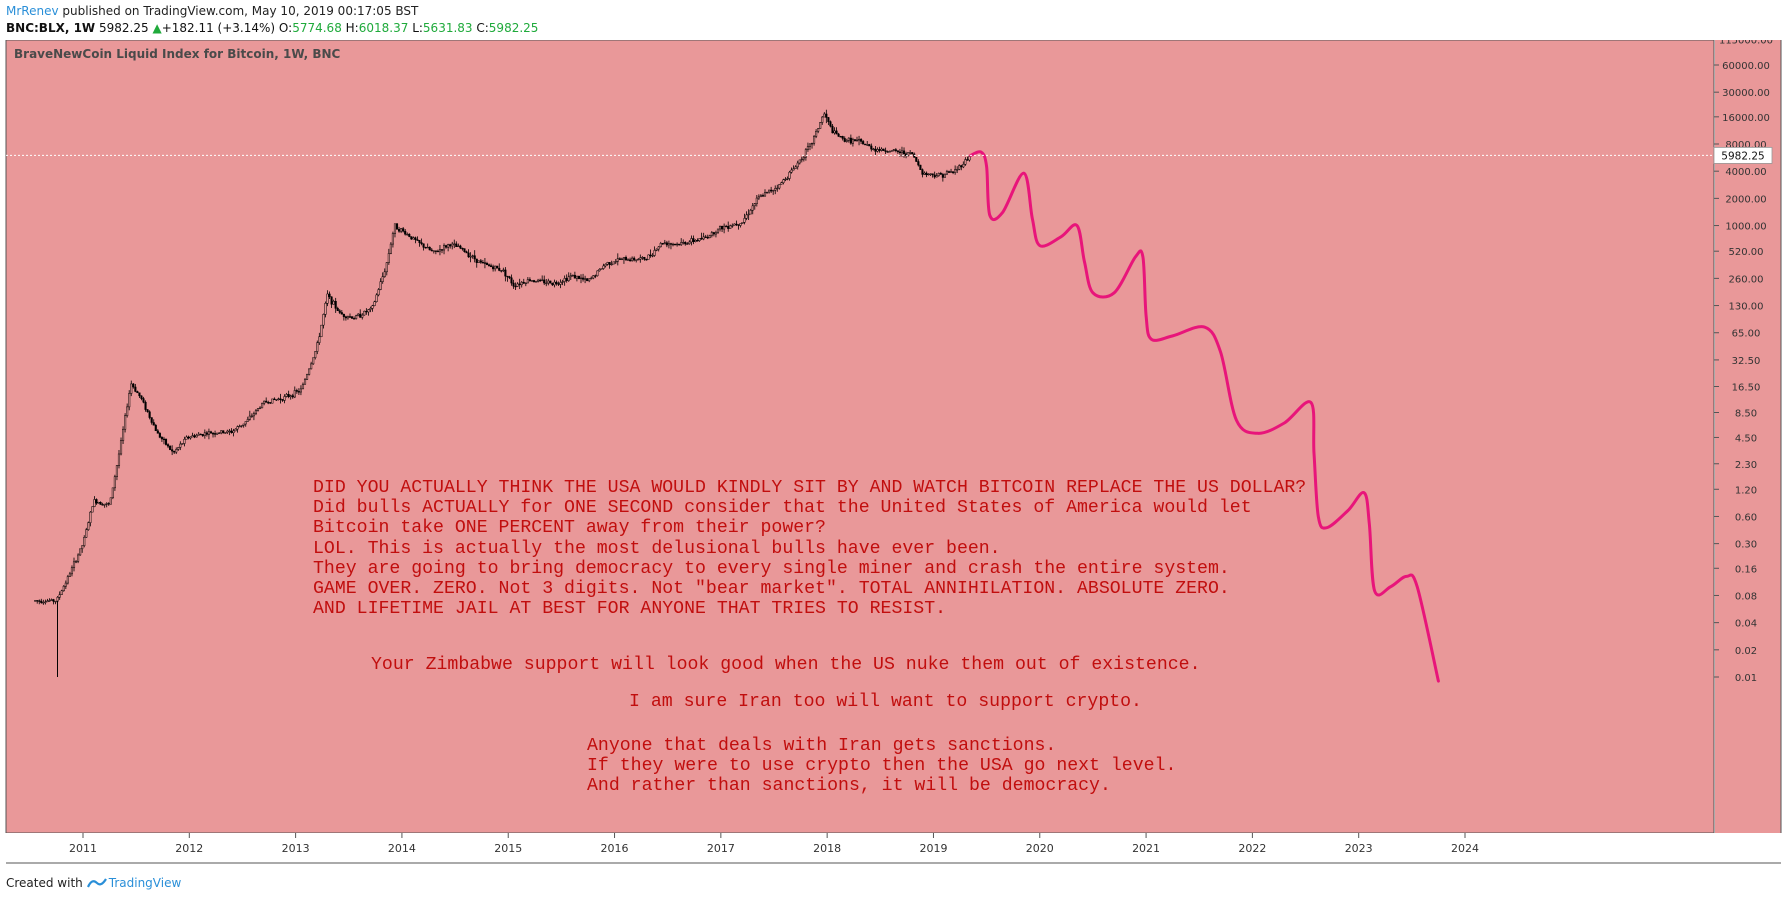  Describe the element at coordinates (1745, 227) in the screenshot. I see `y-tick-label: 1000.00` at that location.